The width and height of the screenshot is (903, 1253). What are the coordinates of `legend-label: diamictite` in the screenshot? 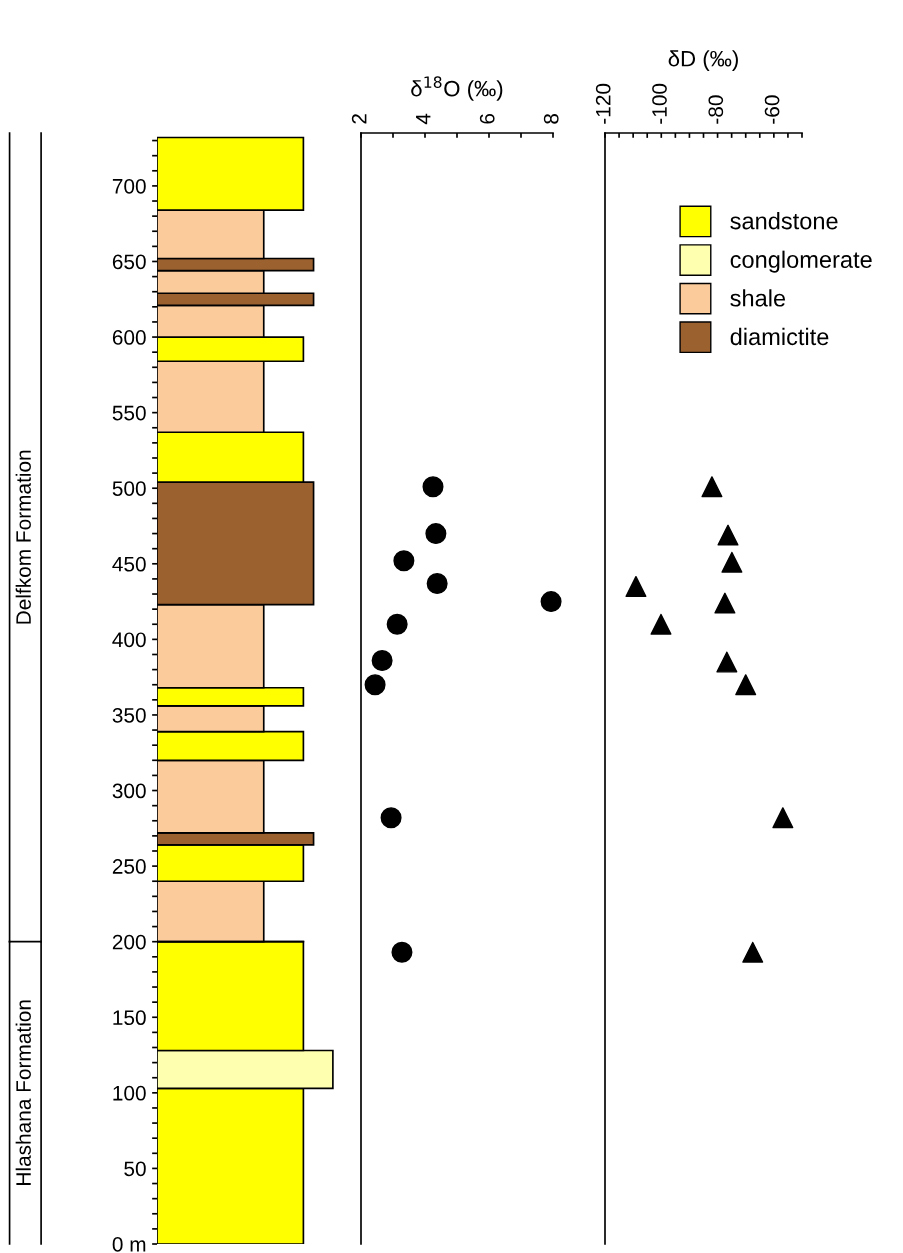 It's located at (779, 336).